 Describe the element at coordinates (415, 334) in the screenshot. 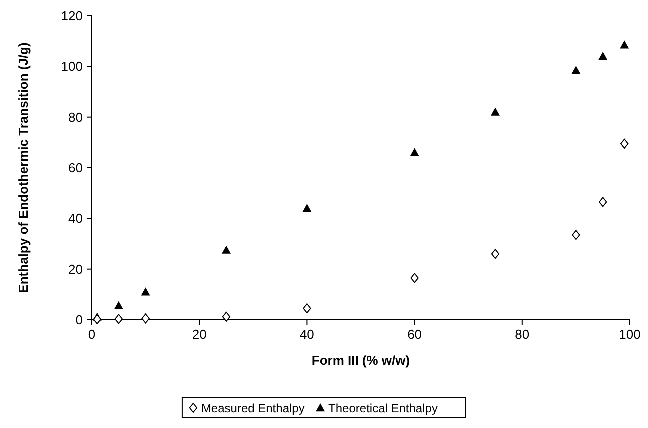

I see `x-tick-label: 60` at that location.